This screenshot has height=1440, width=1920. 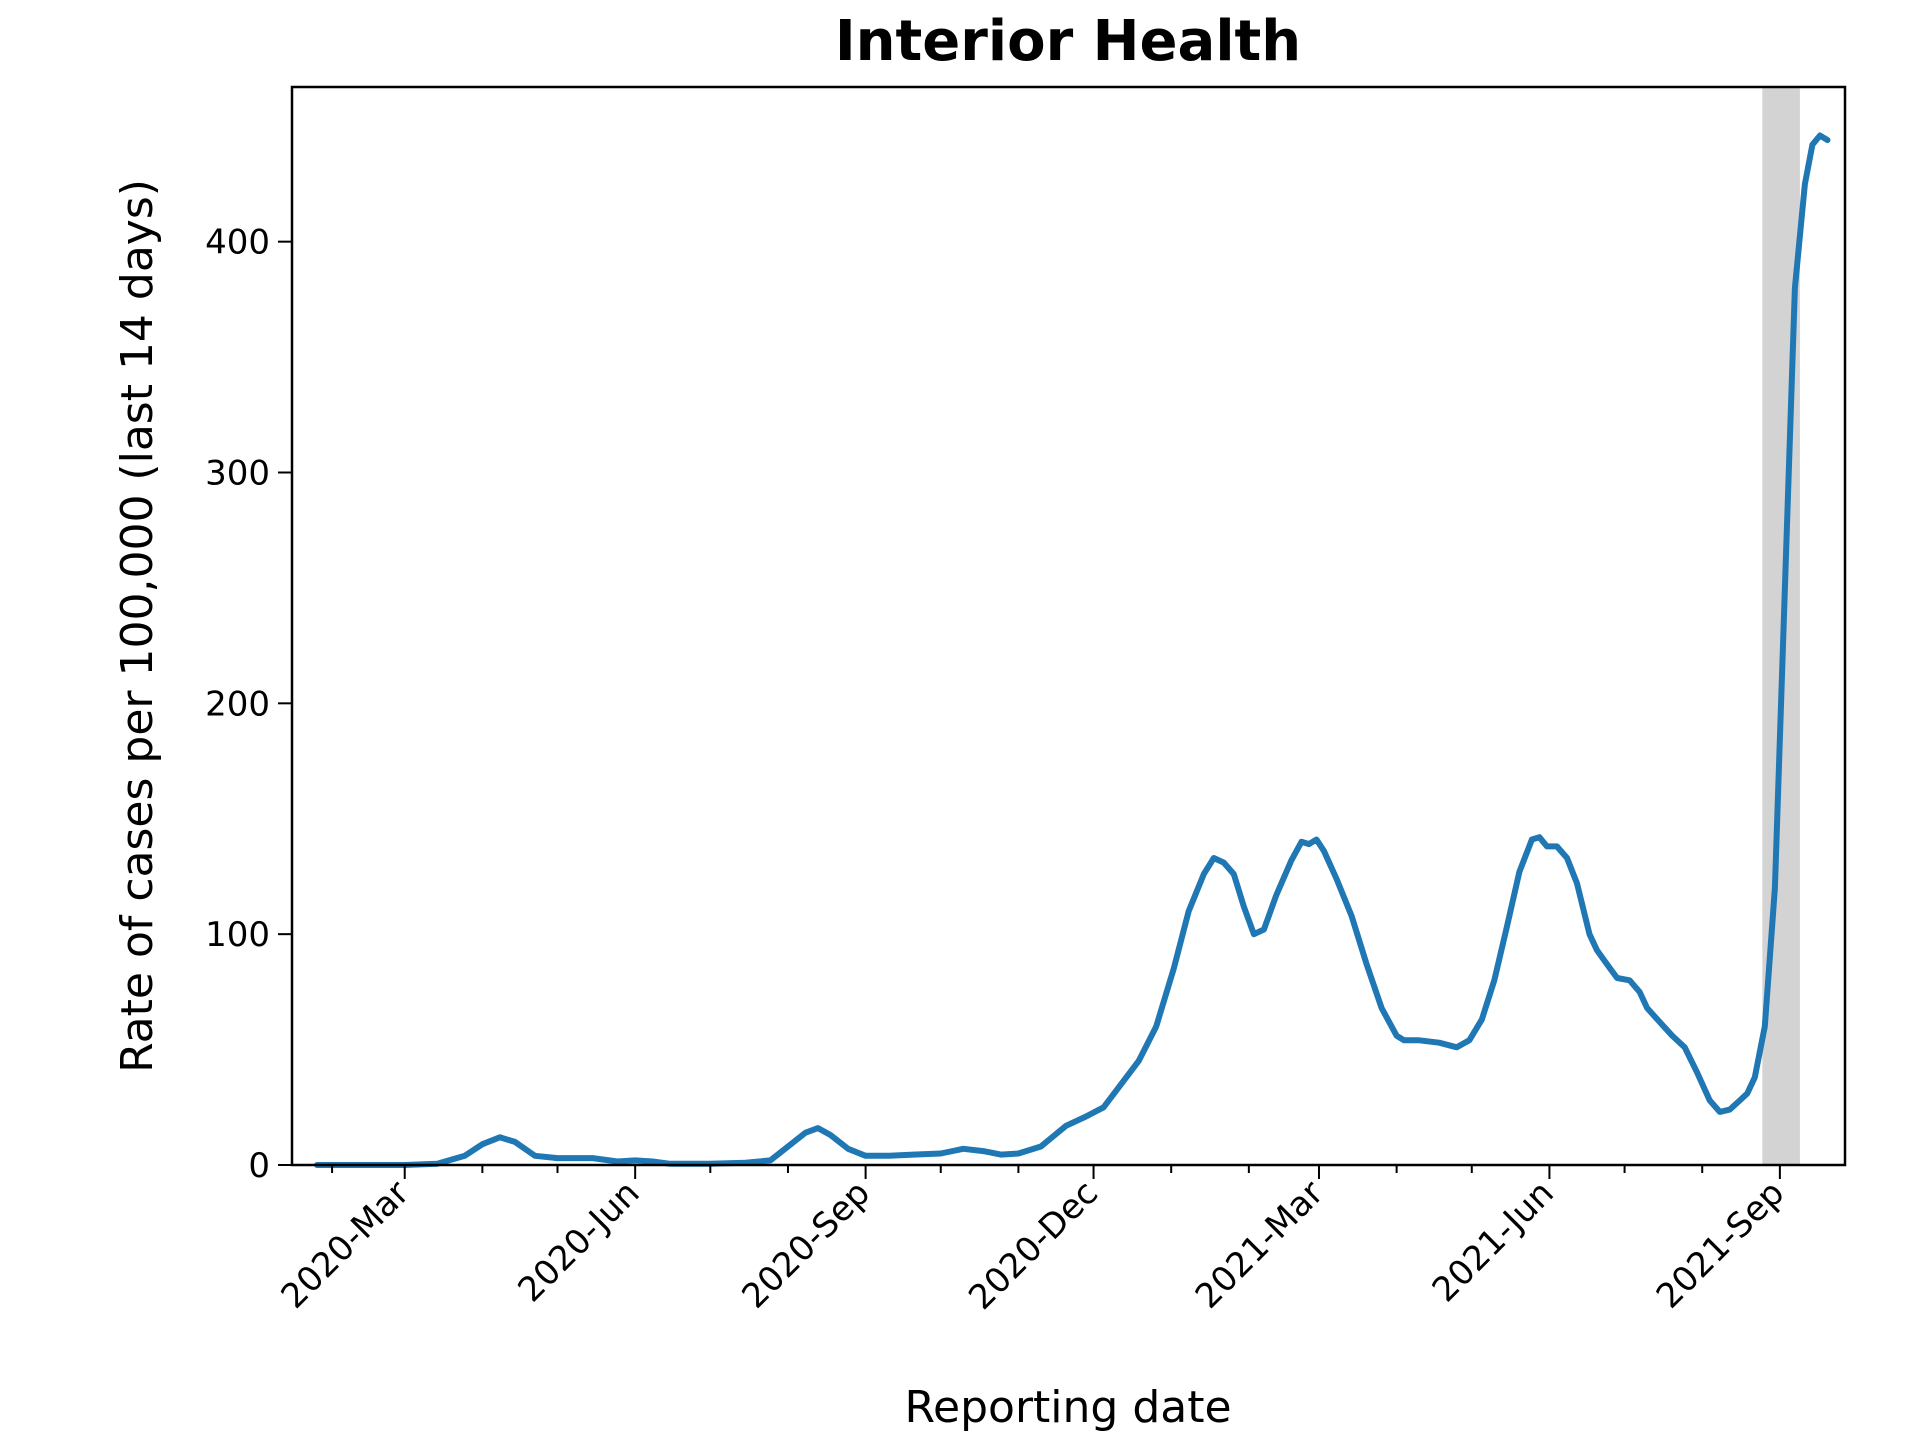 I want to click on x-axis-label: Reporting date, so click(x=1067, y=1407).